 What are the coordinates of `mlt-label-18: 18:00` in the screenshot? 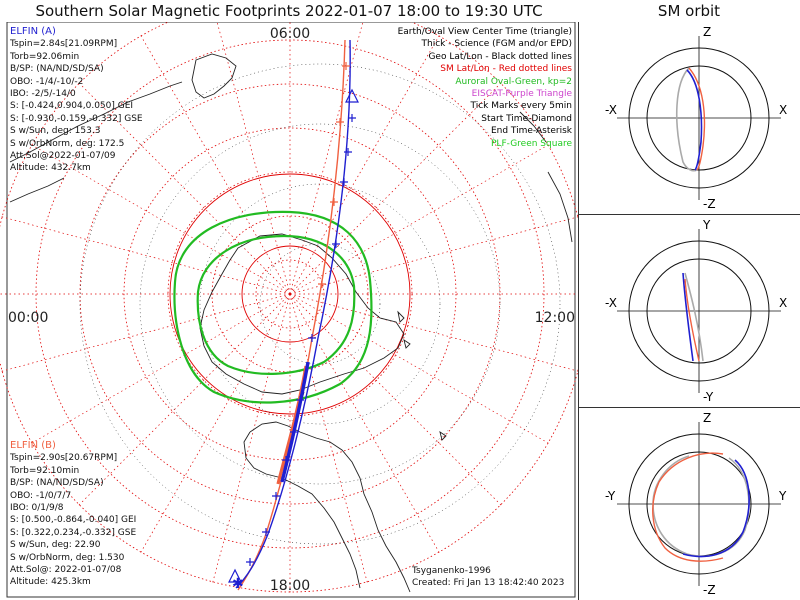 It's located at (290, 586).